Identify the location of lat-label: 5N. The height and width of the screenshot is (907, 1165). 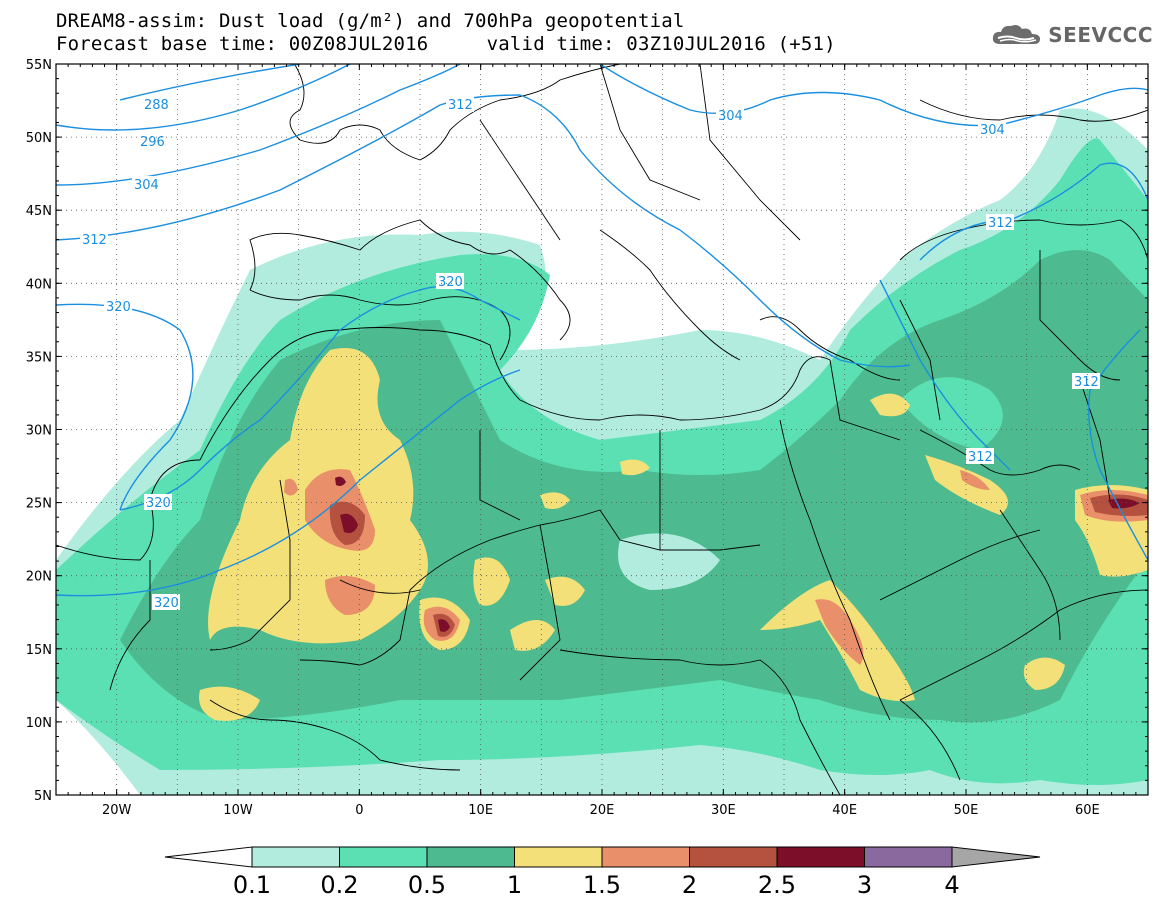
(43, 796).